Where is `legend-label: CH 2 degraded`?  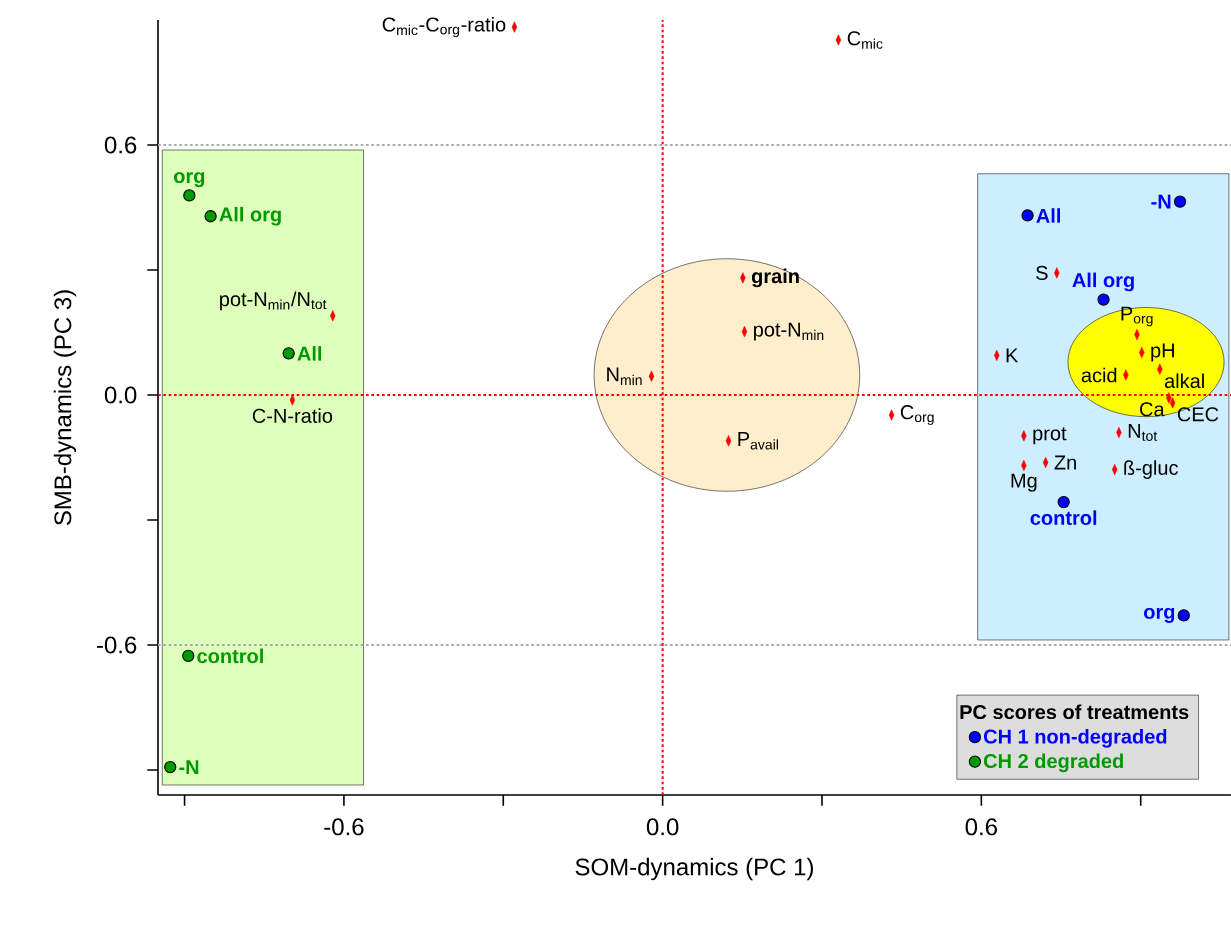
legend-label: CH 2 degraded is located at coordinates (1053, 763).